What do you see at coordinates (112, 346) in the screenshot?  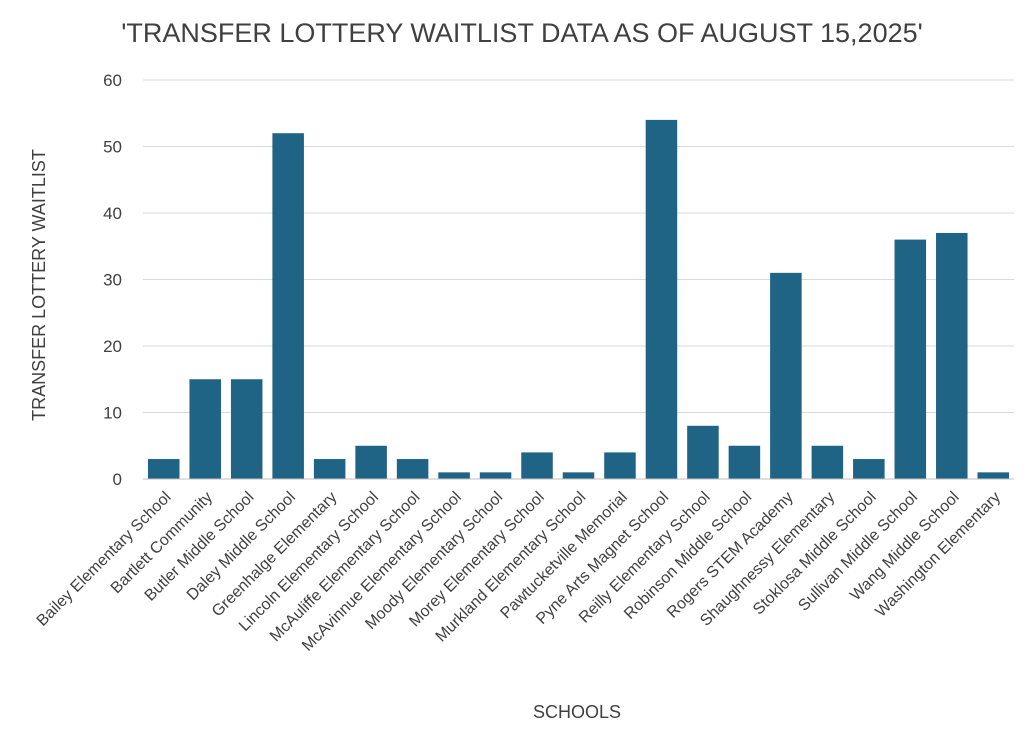 I see `y-tick-label: 20` at bounding box center [112, 346].